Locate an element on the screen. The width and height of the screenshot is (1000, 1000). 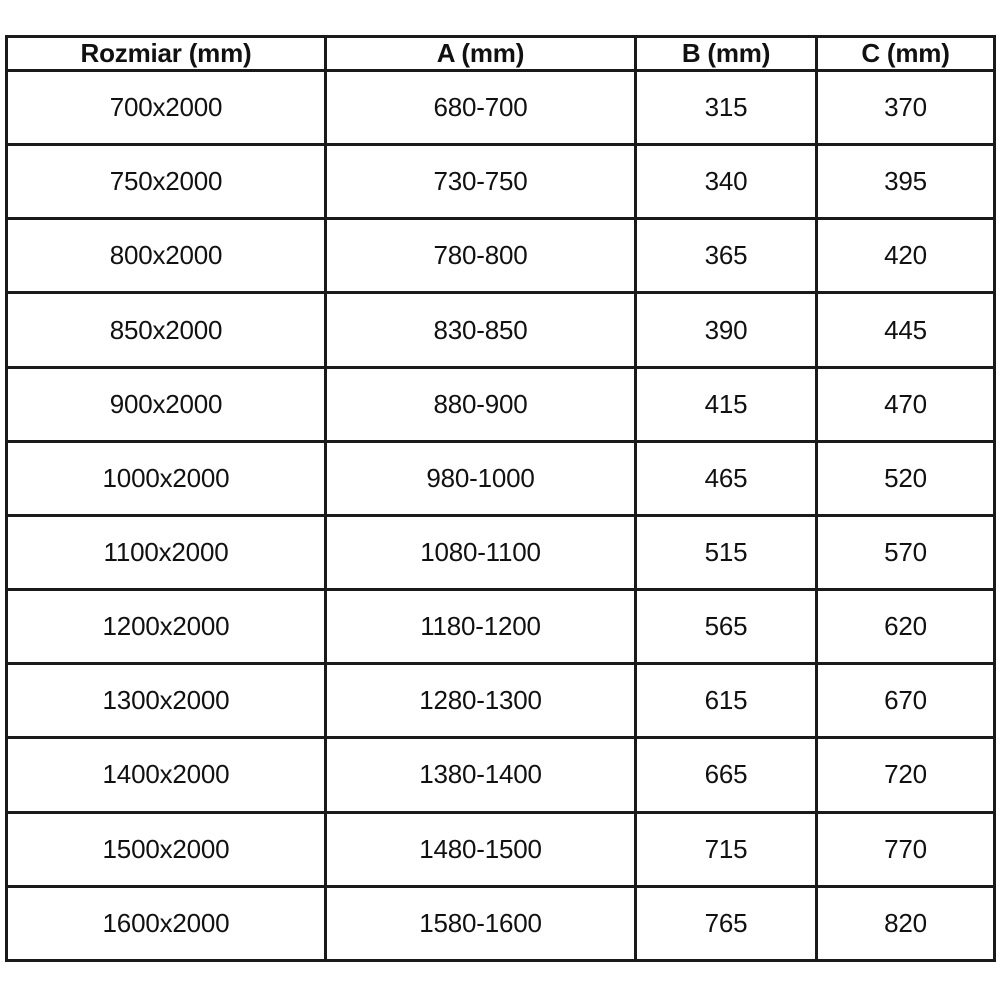
table-cell-a: 780-800 is located at coordinates (480, 256).